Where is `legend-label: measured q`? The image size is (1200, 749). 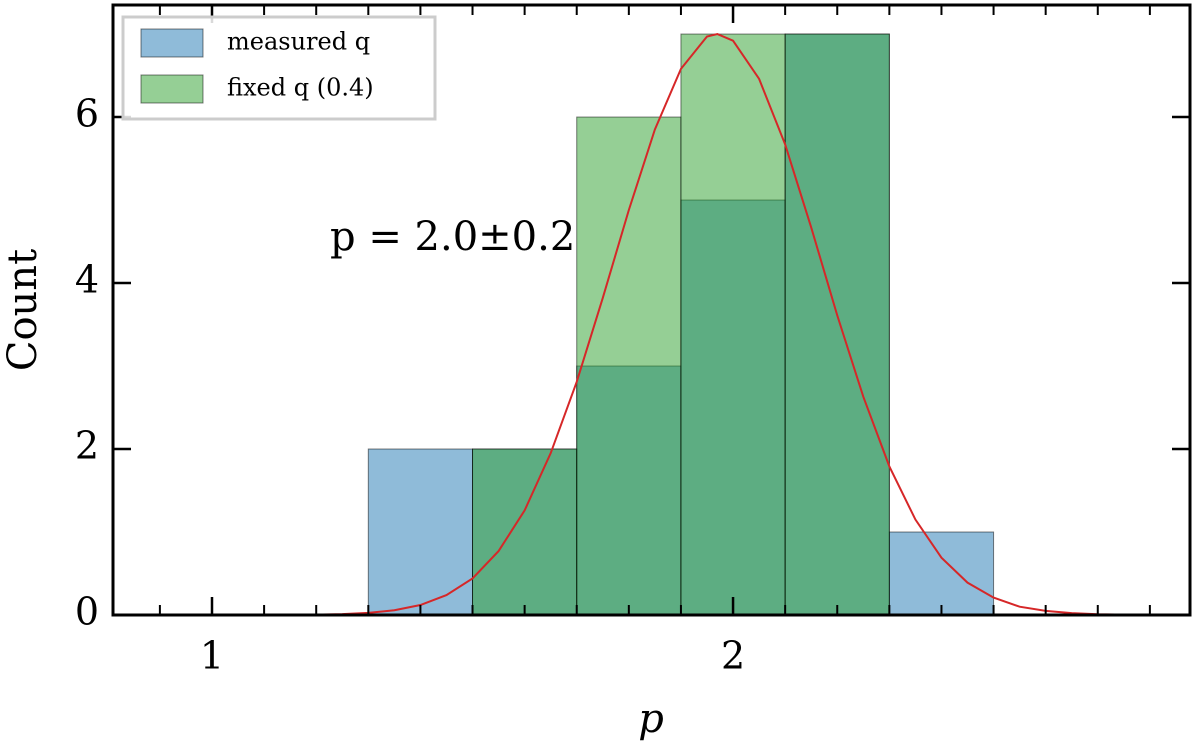 legend-label: measured q is located at coordinates (298, 42).